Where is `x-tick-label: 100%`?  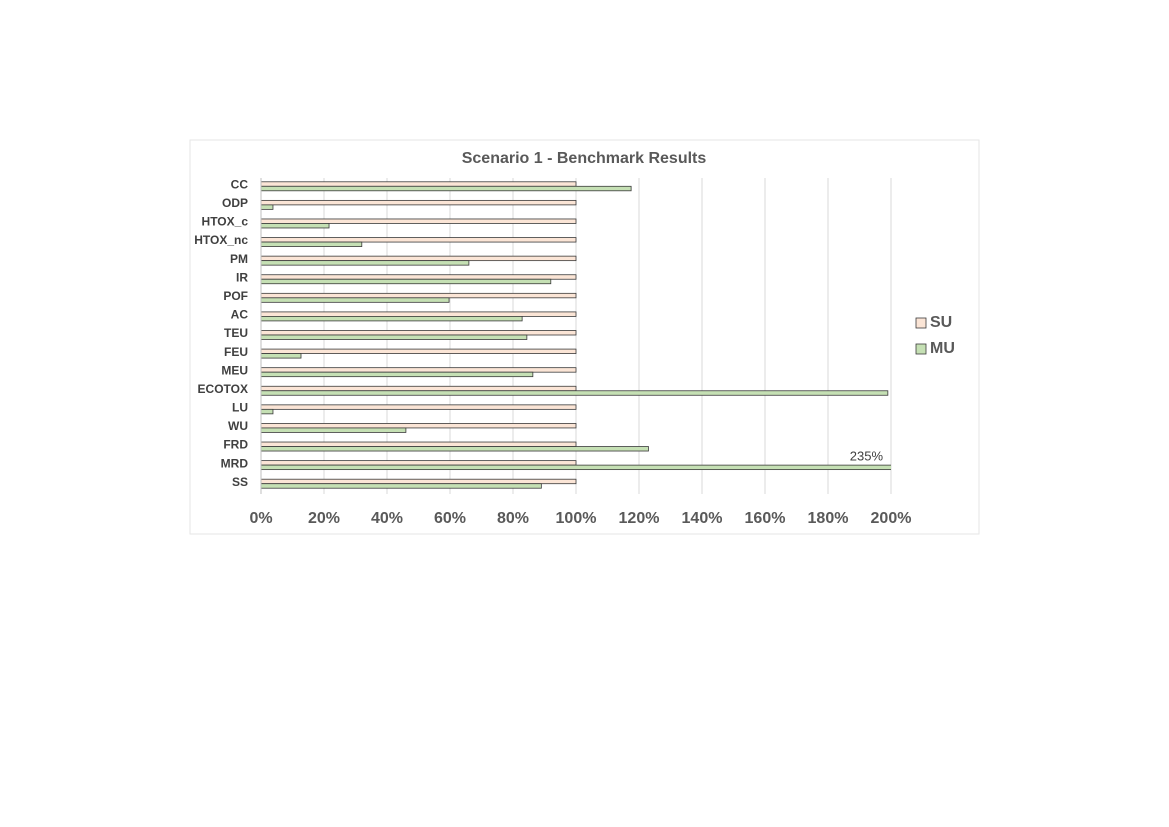
x-tick-label: 100% is located at coordinates (576, 518).